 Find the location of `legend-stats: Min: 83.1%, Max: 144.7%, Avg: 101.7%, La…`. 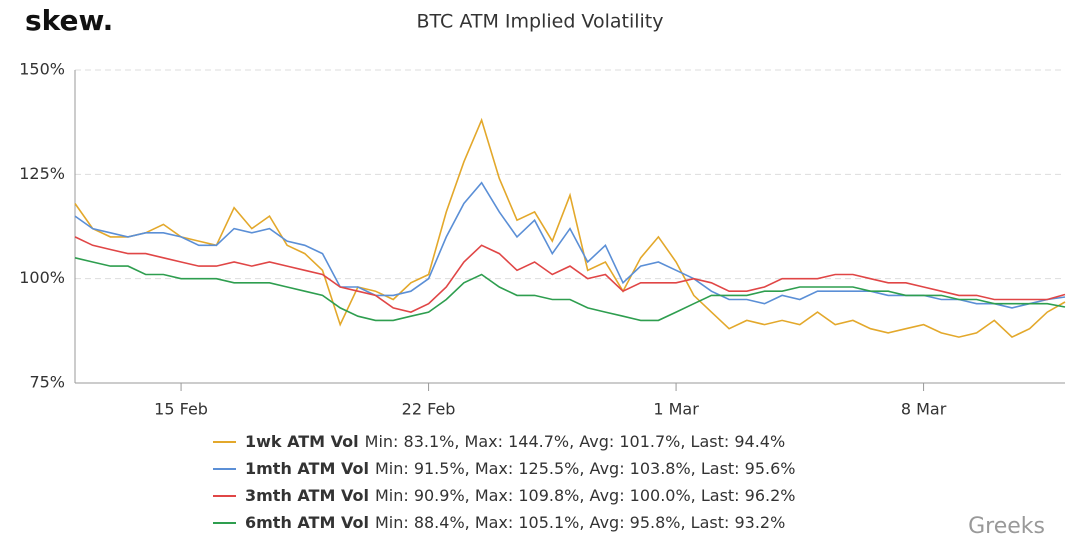

legend-stats: Min: 83.1%, Max: 144.7%, Avg: 101.7%, La… is located at coordinates (575, 441).